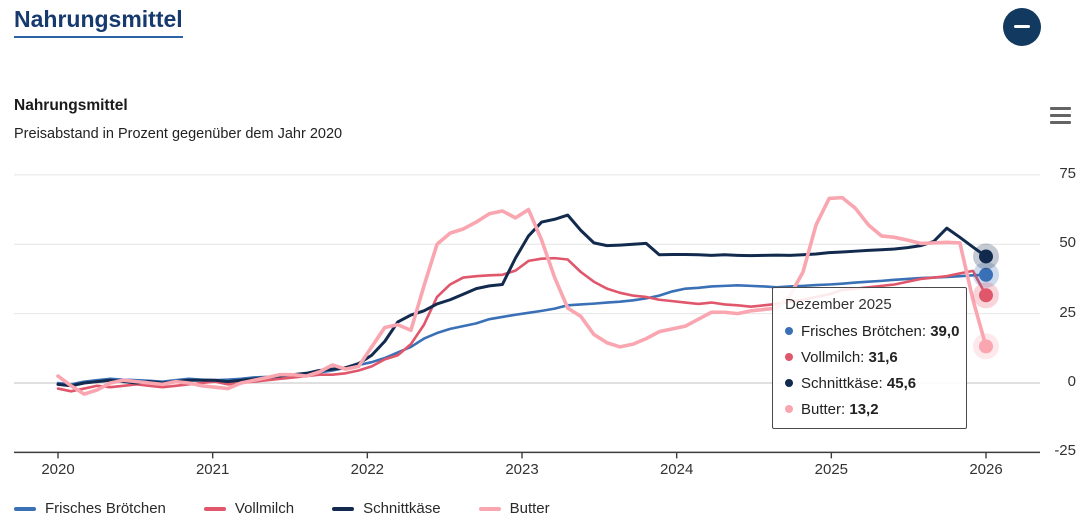  Describe the element at coordinates (212, 469) in the screenshot. I see `x-axis-label: 2021` at that location.